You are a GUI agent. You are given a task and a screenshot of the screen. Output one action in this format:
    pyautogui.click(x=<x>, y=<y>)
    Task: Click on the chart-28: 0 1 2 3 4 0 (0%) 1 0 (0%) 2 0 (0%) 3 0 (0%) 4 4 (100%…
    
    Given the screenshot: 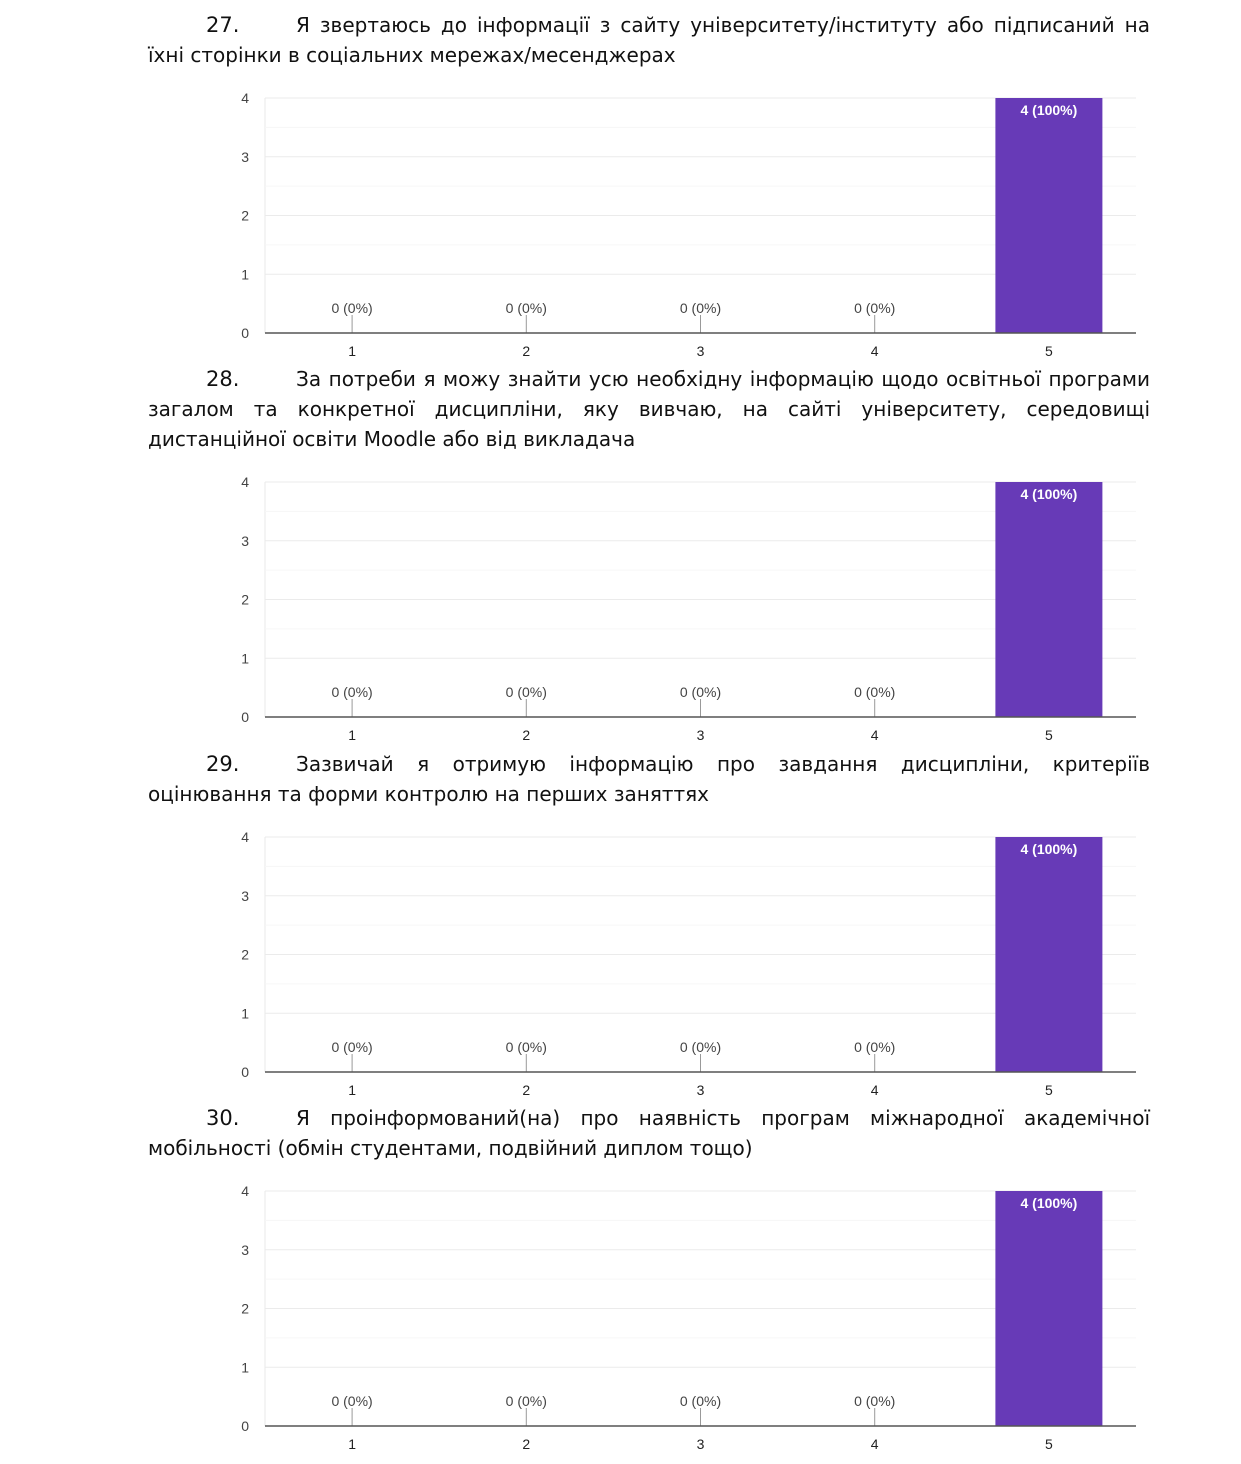 What is the action you would take?
    pyautogui.click(x=688, y=608)
    